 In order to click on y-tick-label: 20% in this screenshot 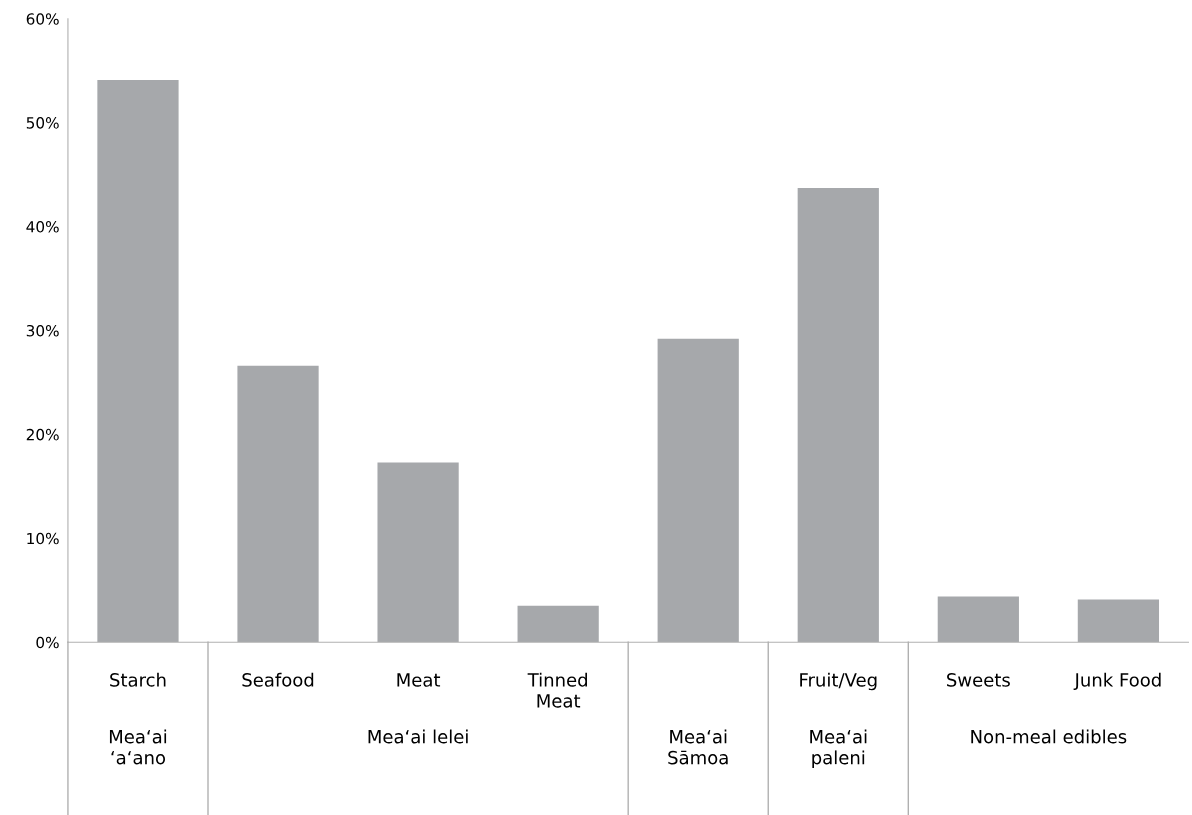, I will do `click(42, 434)`.